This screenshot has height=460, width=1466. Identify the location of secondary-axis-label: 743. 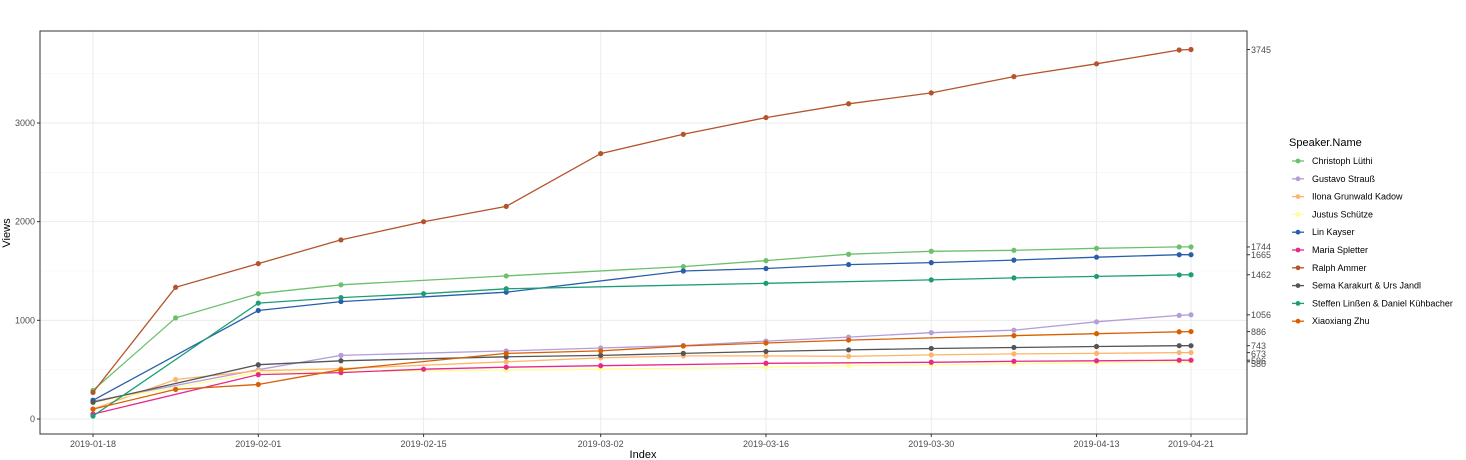
(1258, 346).